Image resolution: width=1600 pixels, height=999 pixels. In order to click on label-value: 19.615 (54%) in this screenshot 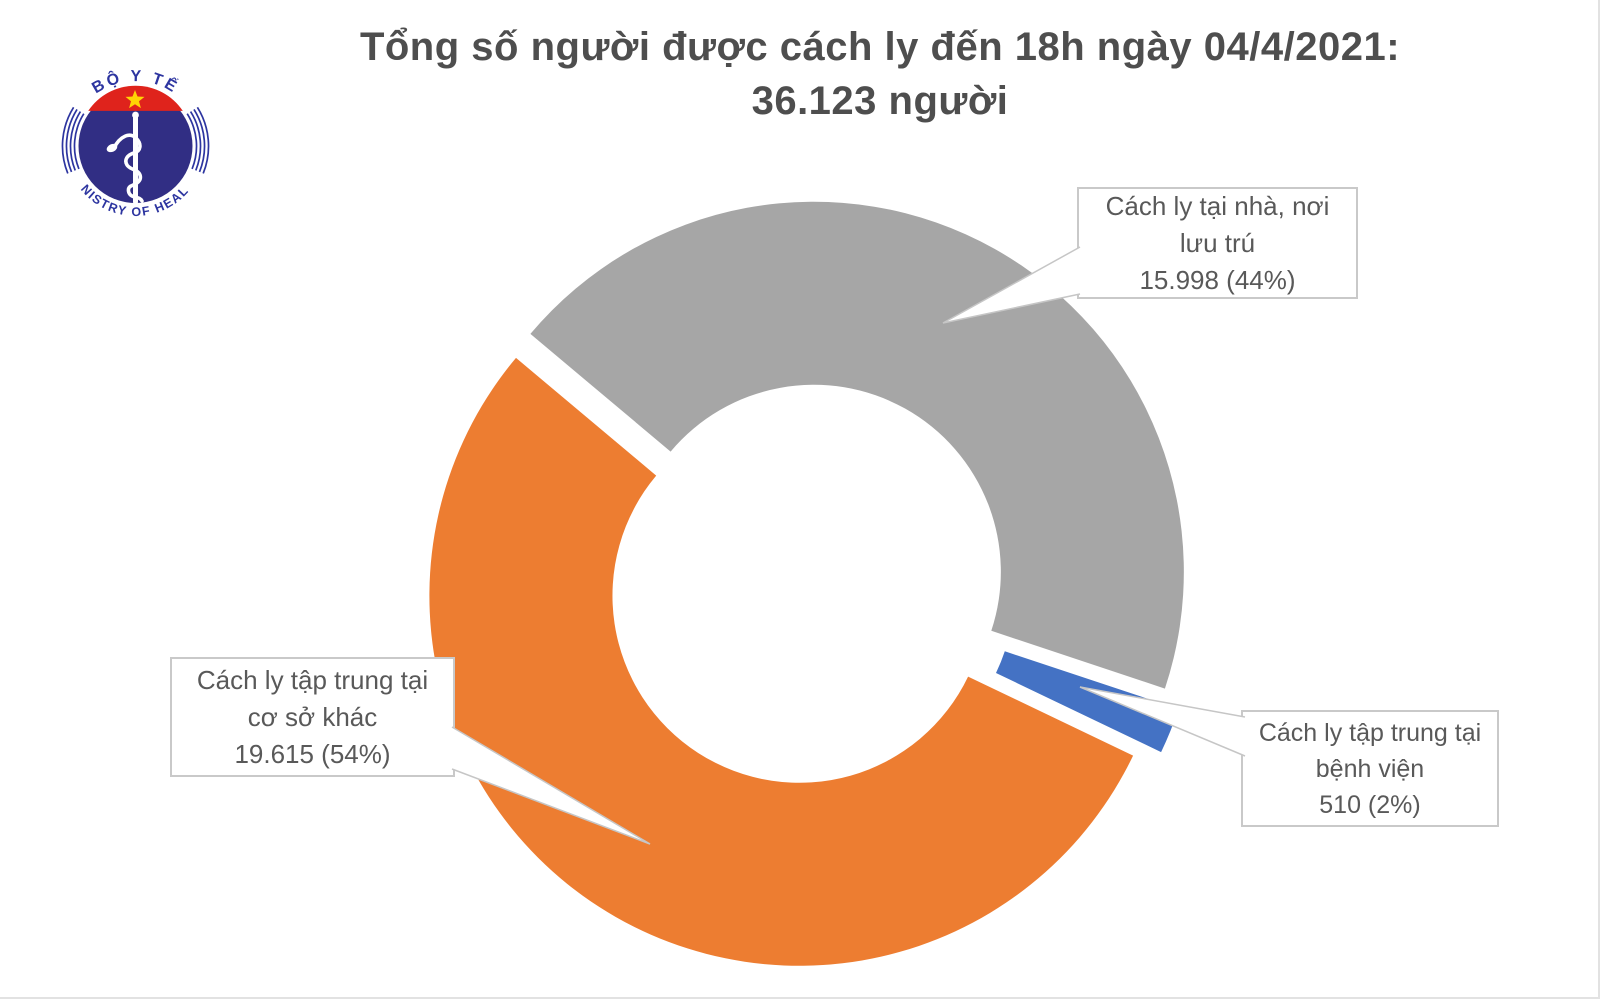, I will do `click(312, 753)`.